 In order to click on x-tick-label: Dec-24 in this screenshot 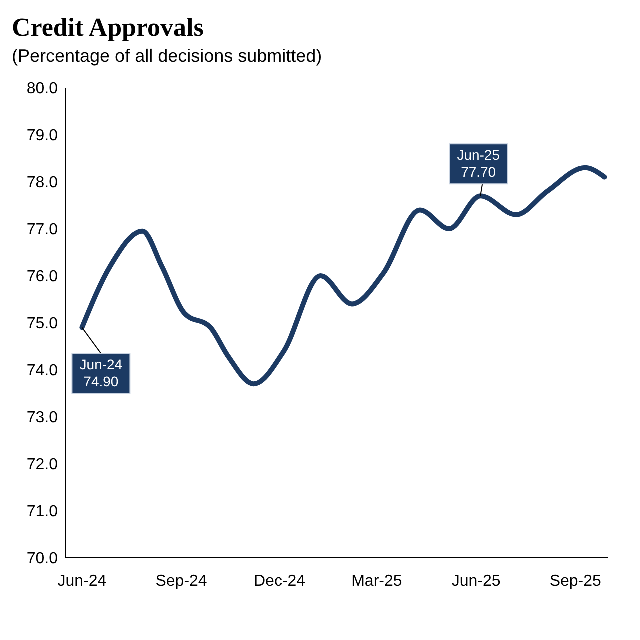, I will do `click(280, 581)`.